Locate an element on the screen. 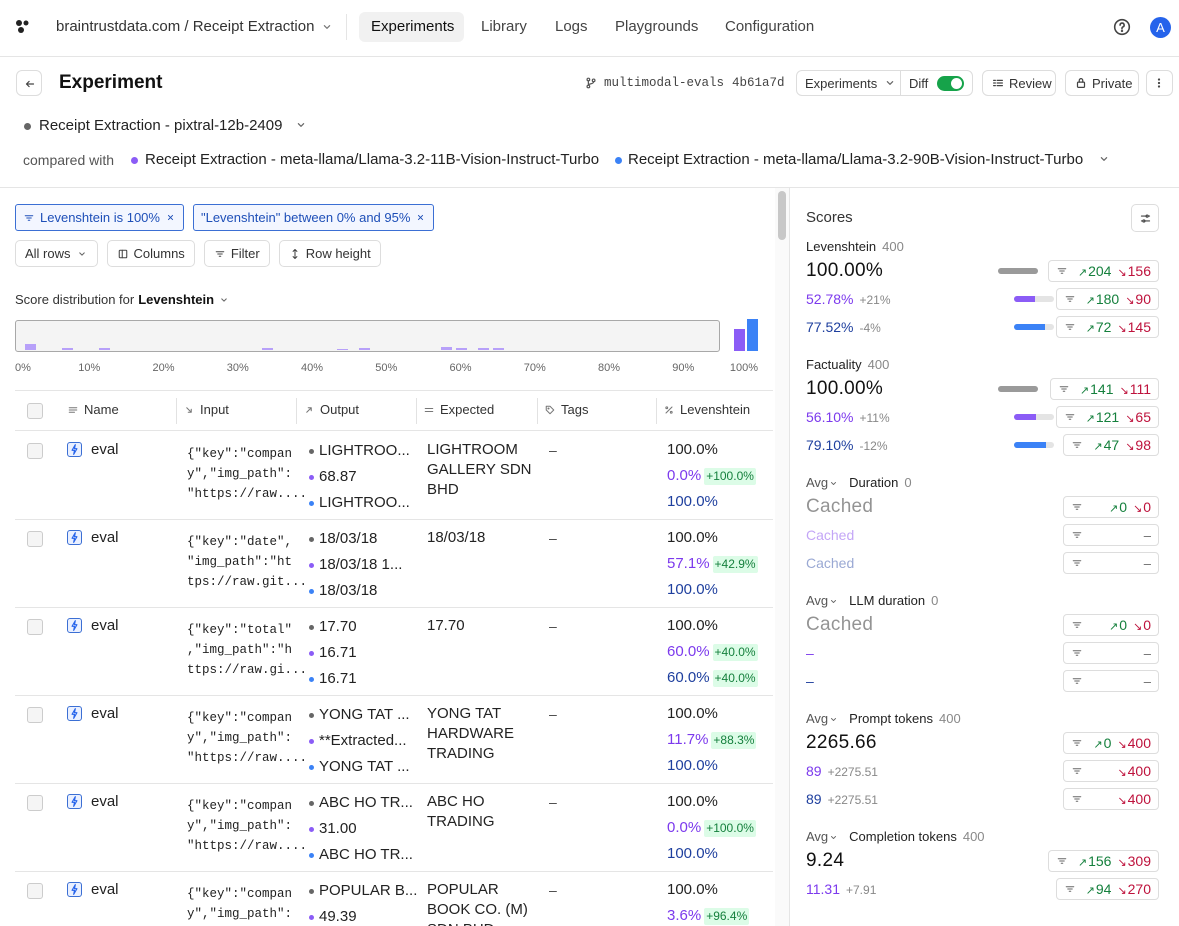 This screenshot has height=926, width=1179. nav-item: Logs is located at coordinates (571, 27).